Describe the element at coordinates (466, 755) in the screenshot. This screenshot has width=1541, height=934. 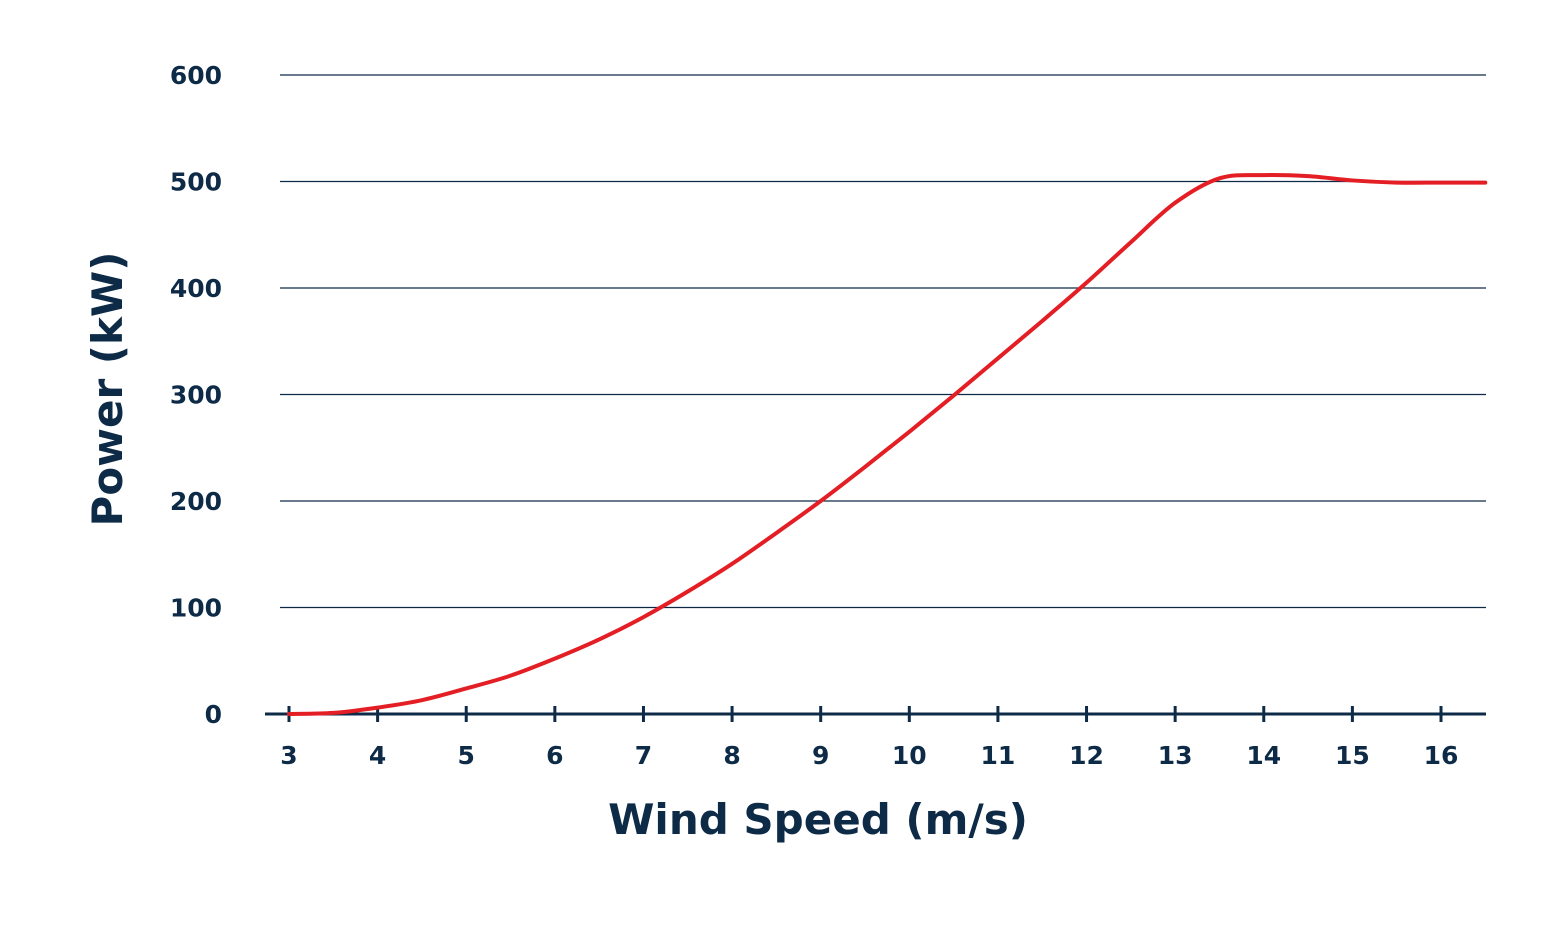
I see `x-tick-label-5: 5` at that location.